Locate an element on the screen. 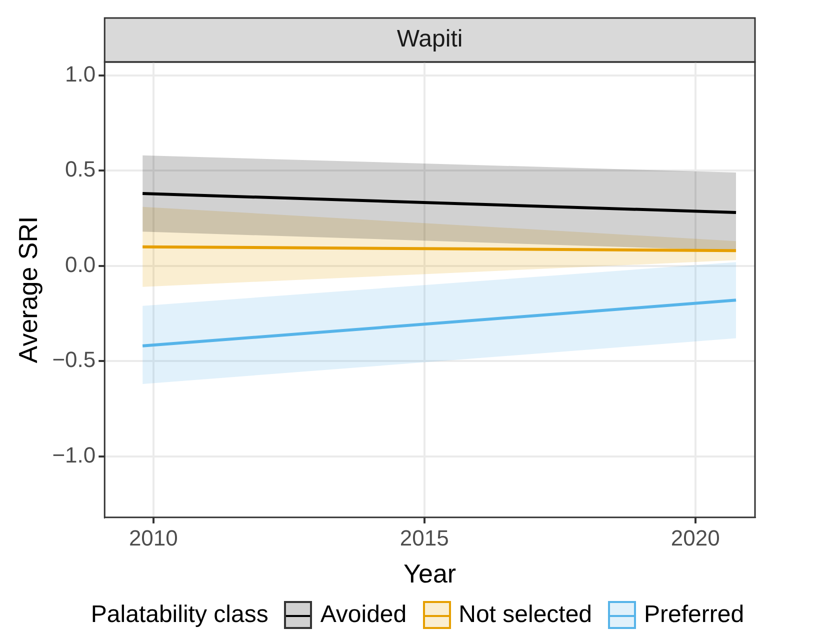  legend-label: Preferred is located at coordinates (694, 615).